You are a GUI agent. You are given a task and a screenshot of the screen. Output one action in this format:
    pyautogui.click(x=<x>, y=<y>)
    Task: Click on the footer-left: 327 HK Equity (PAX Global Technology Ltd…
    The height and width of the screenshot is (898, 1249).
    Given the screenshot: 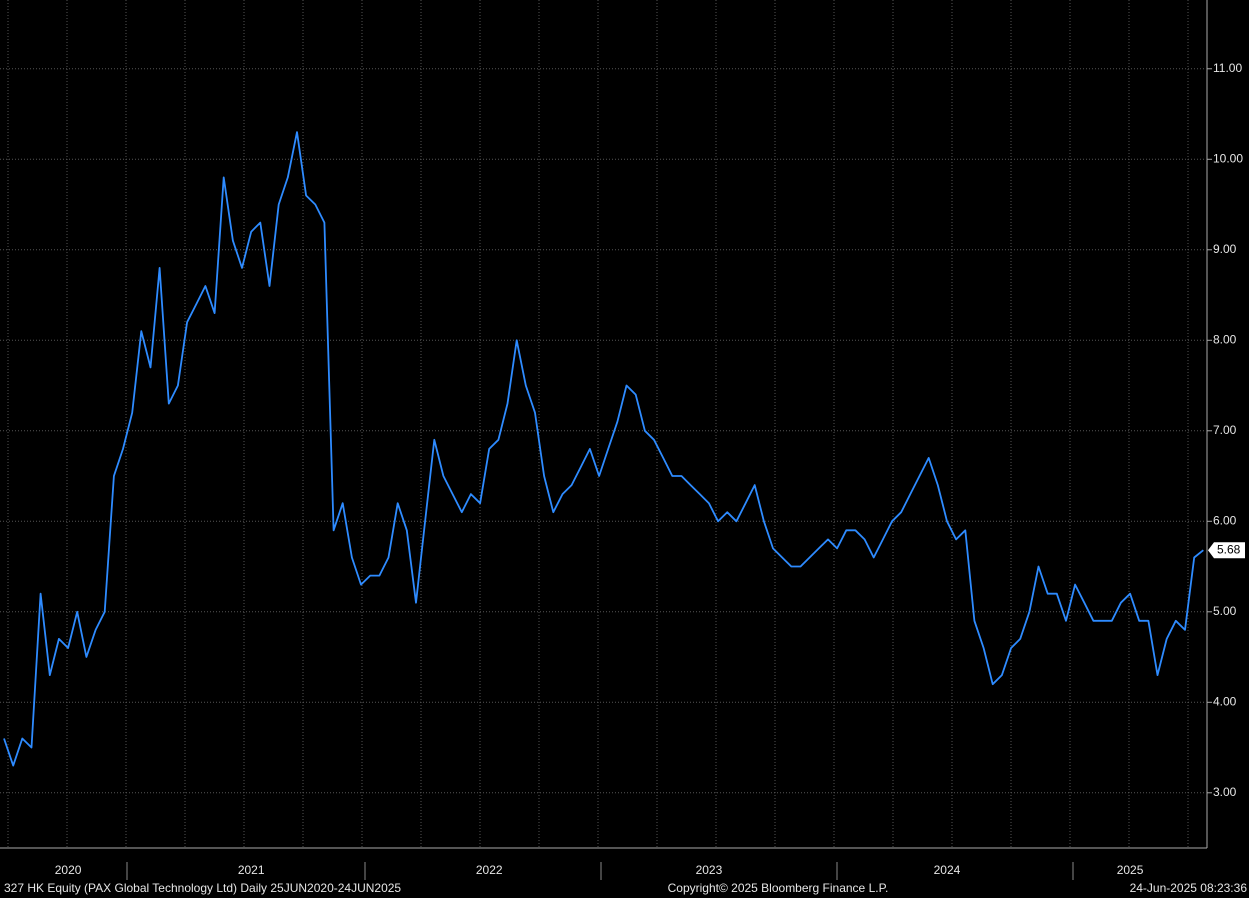 What is the action you would take?
    pyautogui.click(x=202, y=888)
    